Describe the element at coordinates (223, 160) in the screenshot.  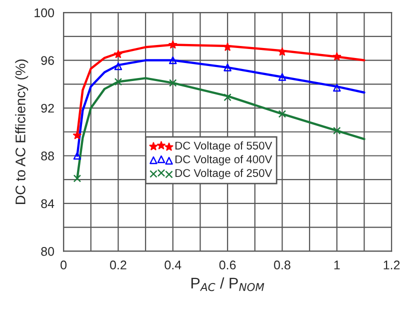
I see `legend-label: DC Voltage of 400V` at that location.